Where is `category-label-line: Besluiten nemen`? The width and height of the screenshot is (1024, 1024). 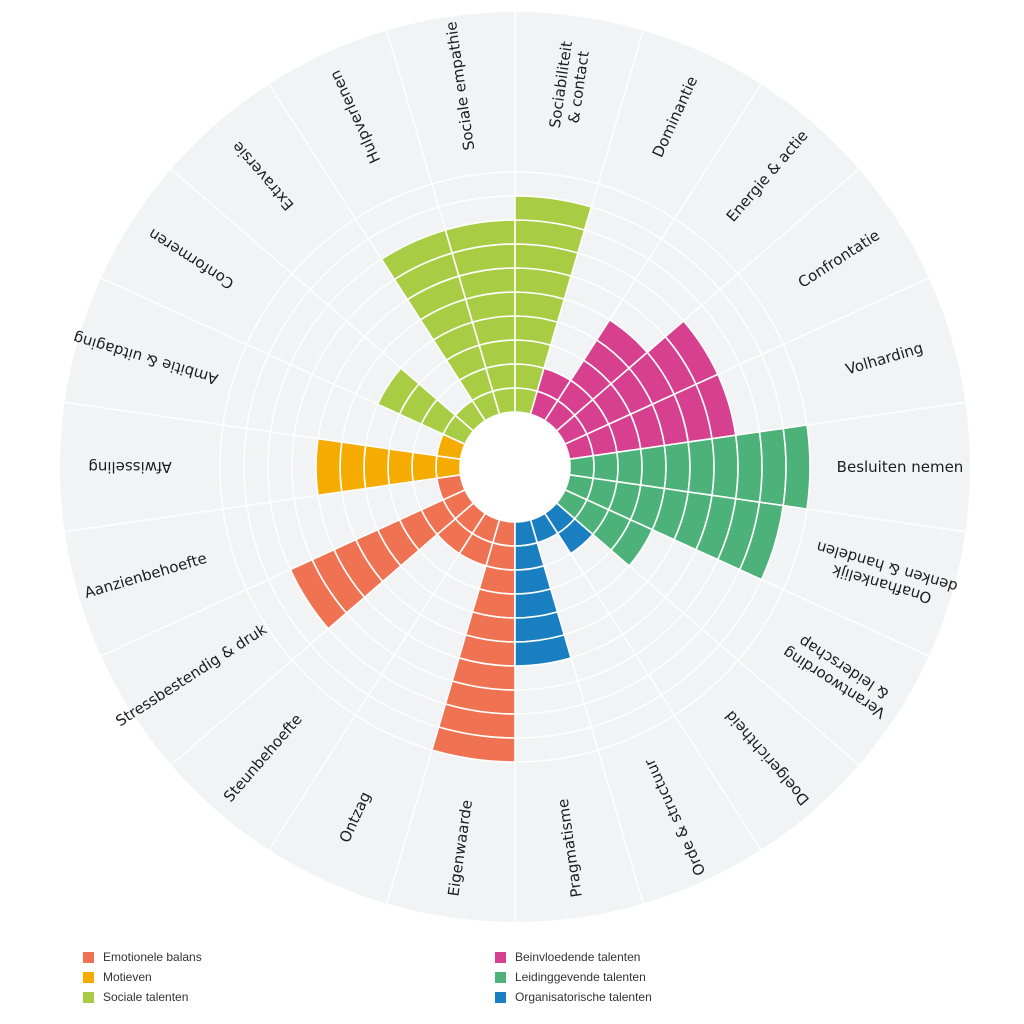
category-label-line: Besluiten nemen is located at coordinates (900, 467).